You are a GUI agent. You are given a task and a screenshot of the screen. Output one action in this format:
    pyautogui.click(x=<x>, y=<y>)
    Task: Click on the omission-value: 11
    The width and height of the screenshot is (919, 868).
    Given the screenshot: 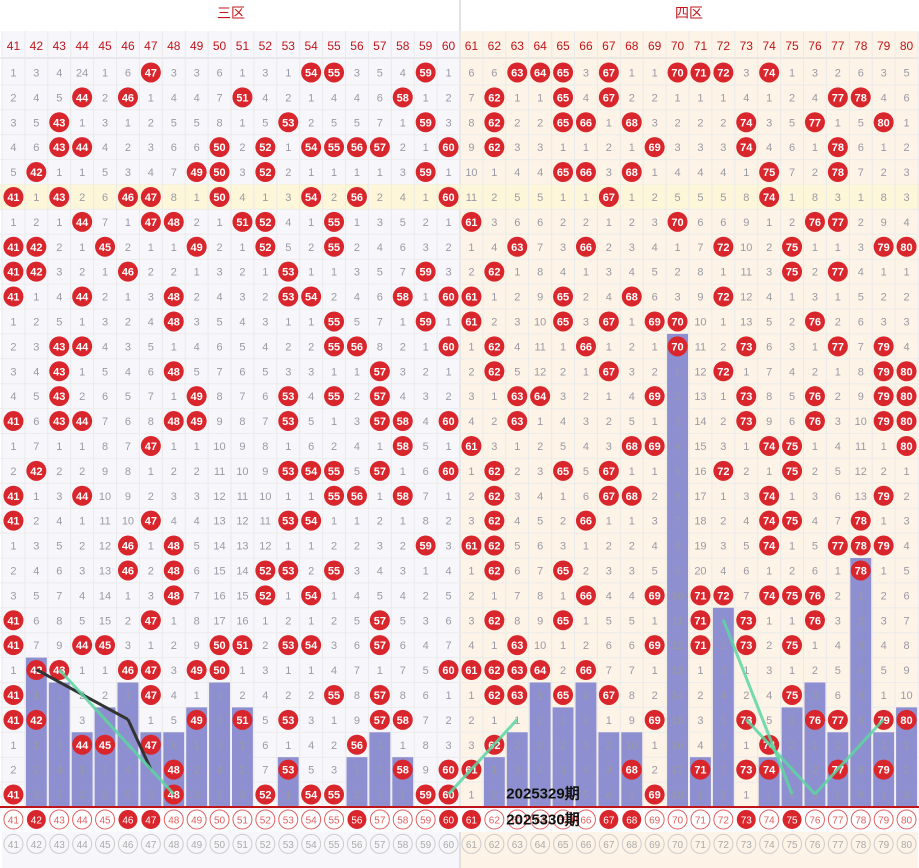 What is the action you would take?
    pyautogui.click(x=265, y=522)
    